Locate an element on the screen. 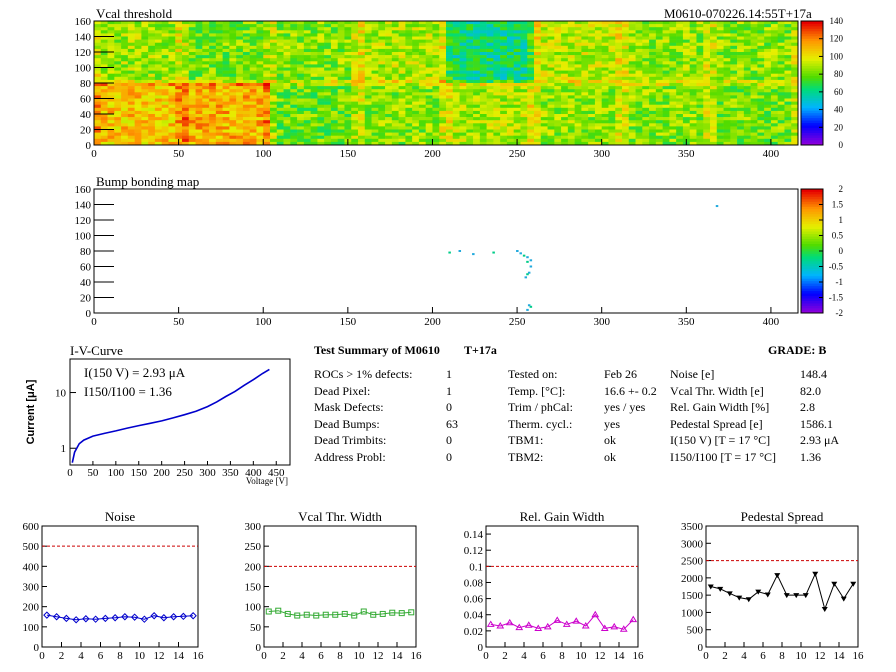  summary-right-label: Rel. Gain Width [%] is located at coordinates (720, 407).